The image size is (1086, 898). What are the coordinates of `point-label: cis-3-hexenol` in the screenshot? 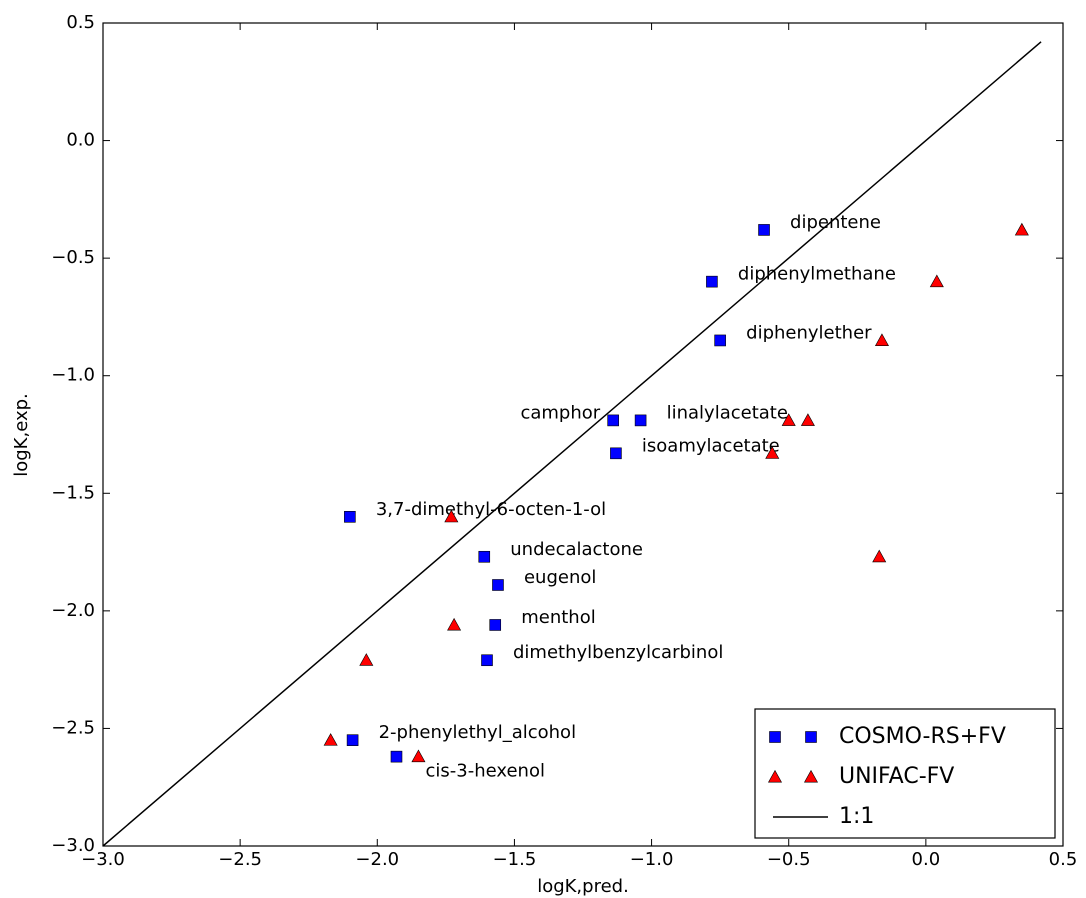 It's located at (484, 771).